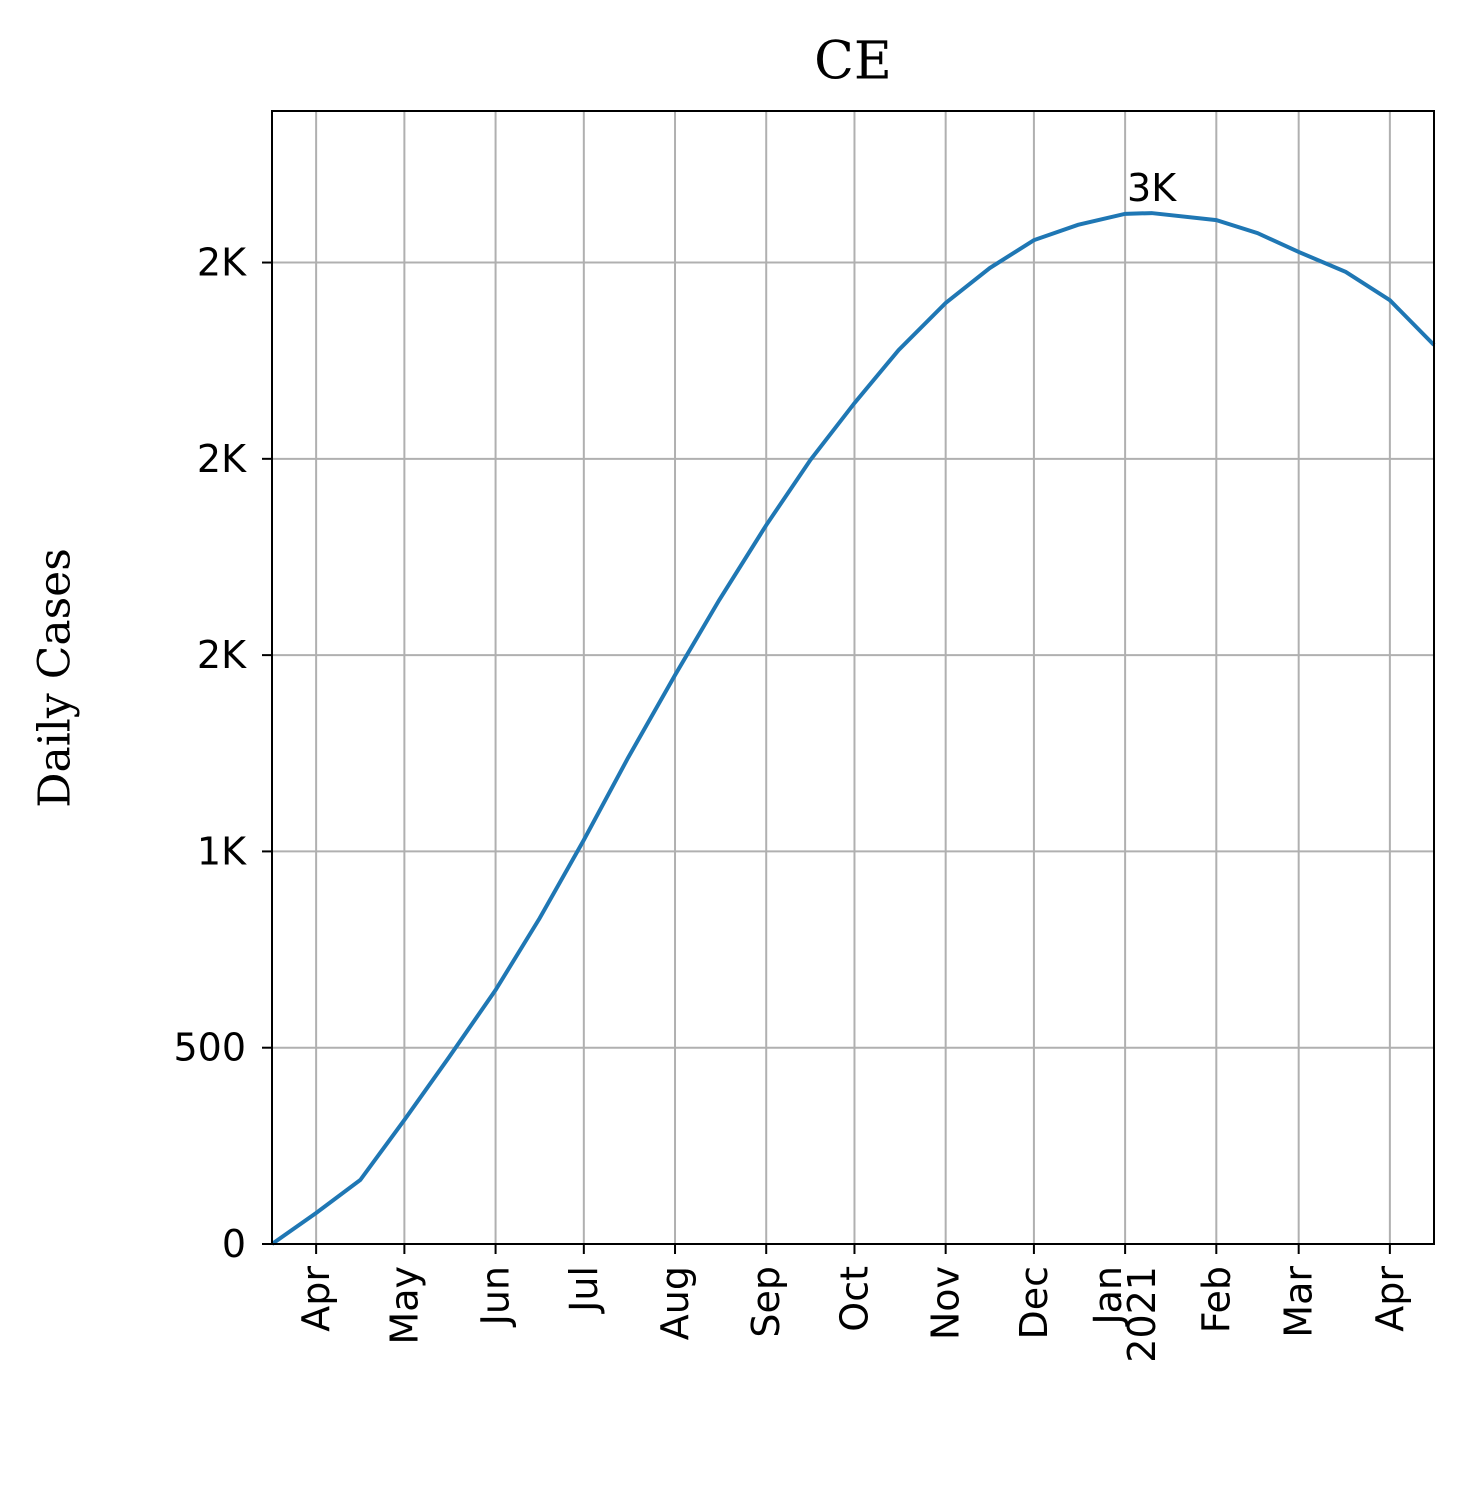 The height and width of the screenshot is (1508, 1467). Describe the element at coordinates (1152, 188) in the screenshot. I see `annotation: 3K` at that location.